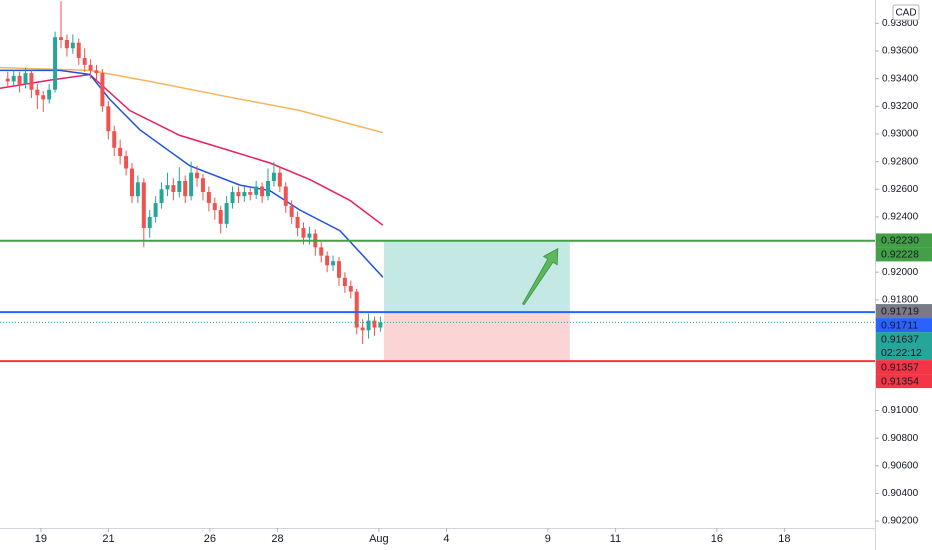  Describe the element at coordinates (900, 23) in the screenshot. I see `y-tick-label: 0.93800` at that location.